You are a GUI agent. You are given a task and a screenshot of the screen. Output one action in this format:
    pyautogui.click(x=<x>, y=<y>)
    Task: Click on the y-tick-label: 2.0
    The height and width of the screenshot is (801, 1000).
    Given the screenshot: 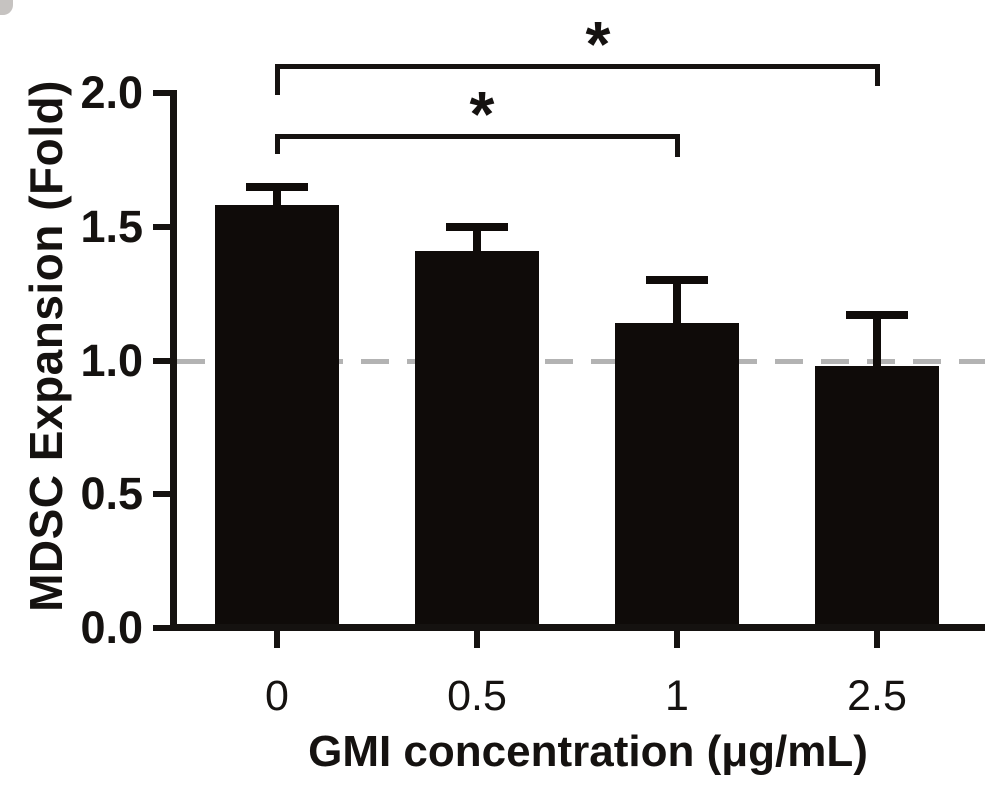 What is the action you would take?
    pyautogui.click(x=111, y=92)
    